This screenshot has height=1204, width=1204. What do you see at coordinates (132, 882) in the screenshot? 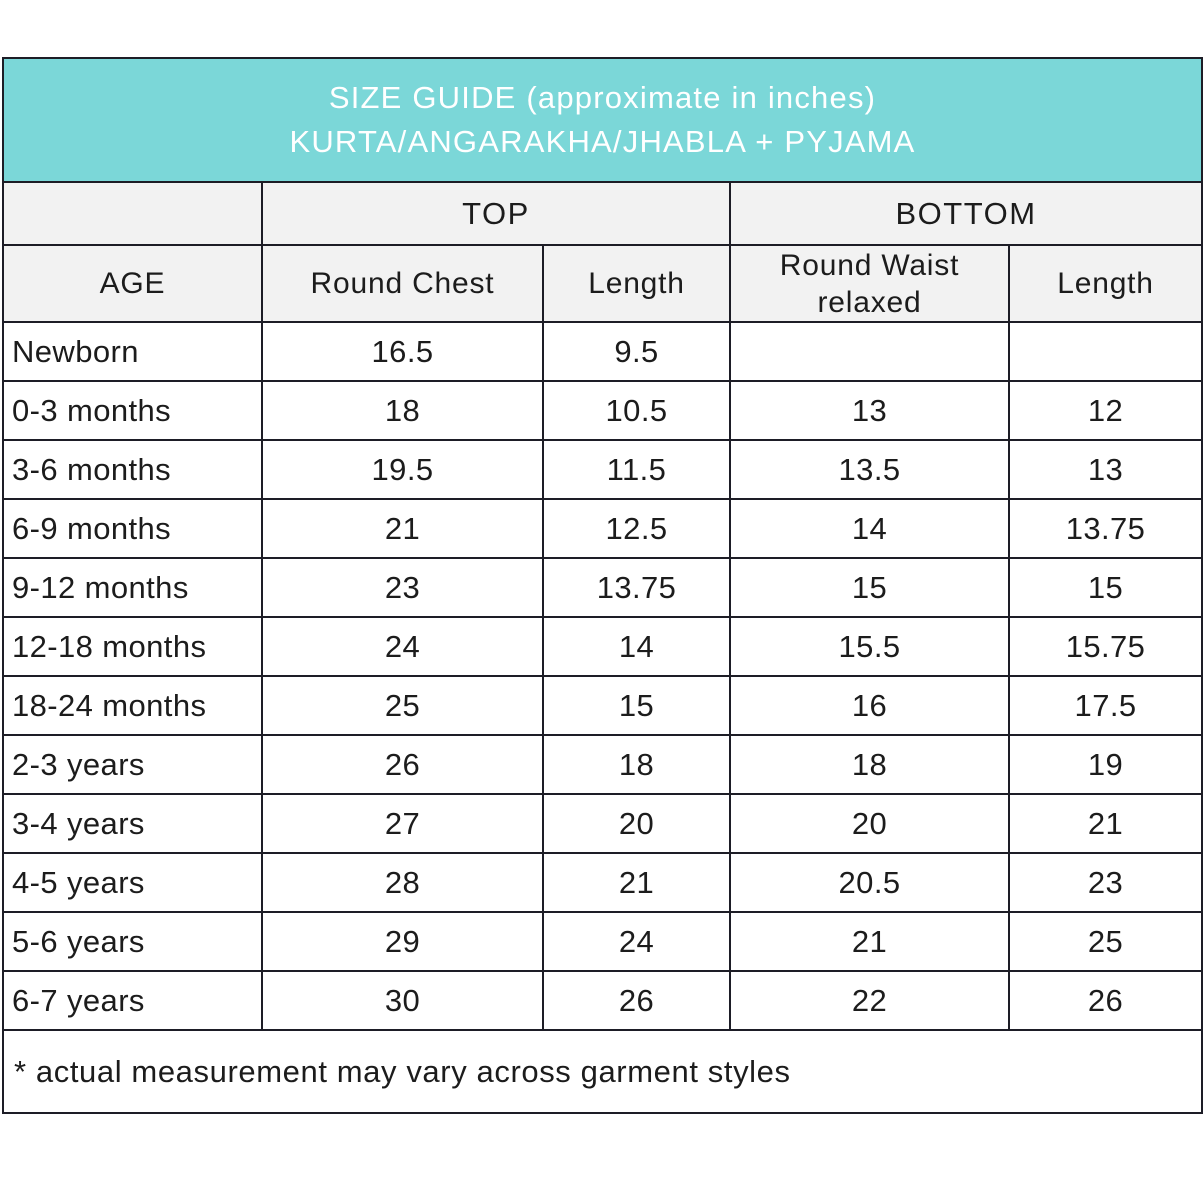
I see `age-cell: 4-5 years` at bounding box center [132, 882].